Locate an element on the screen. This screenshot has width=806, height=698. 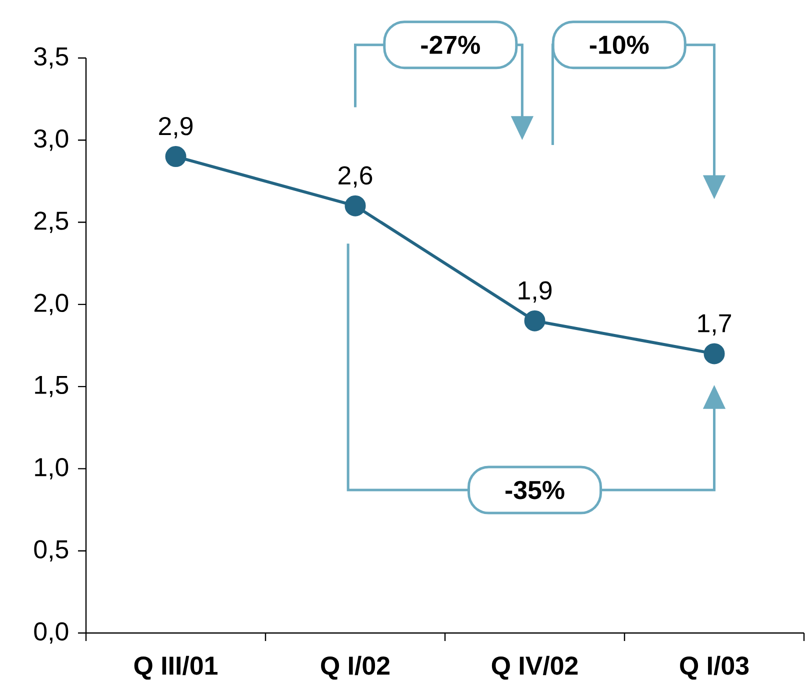
text: -10% is located at coordinates (619, 45).